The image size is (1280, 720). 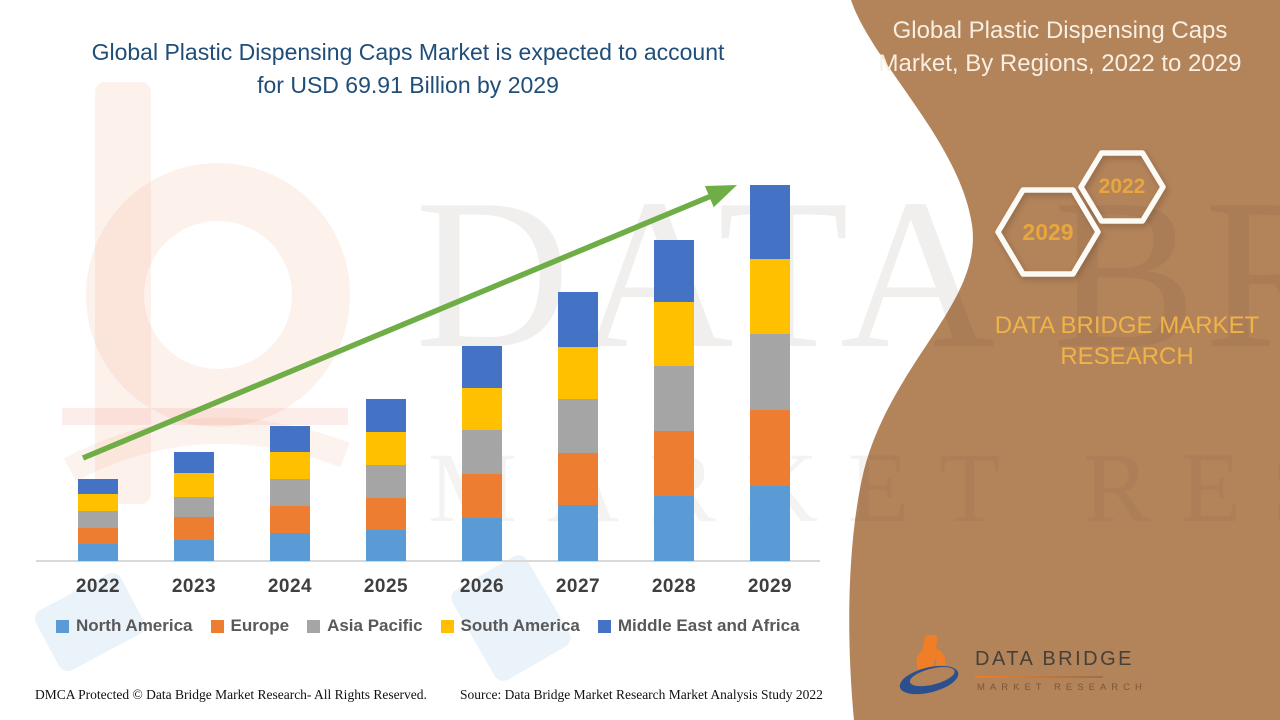 What do you see at coordinates (770, 221) in the screenshot?
I see `bar-segment-2029-middle-east-and-africa` at bounding box center [770, 221].